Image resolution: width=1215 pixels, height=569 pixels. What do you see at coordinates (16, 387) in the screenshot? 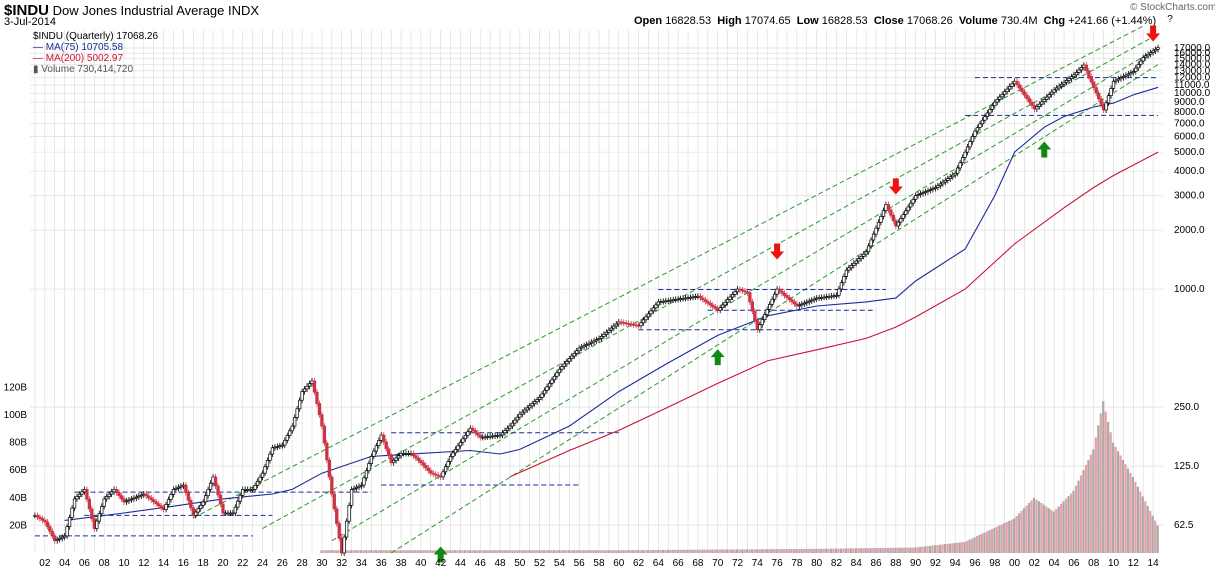
I see `volume-tick-label: 120B` at bounding box center [16, 387].